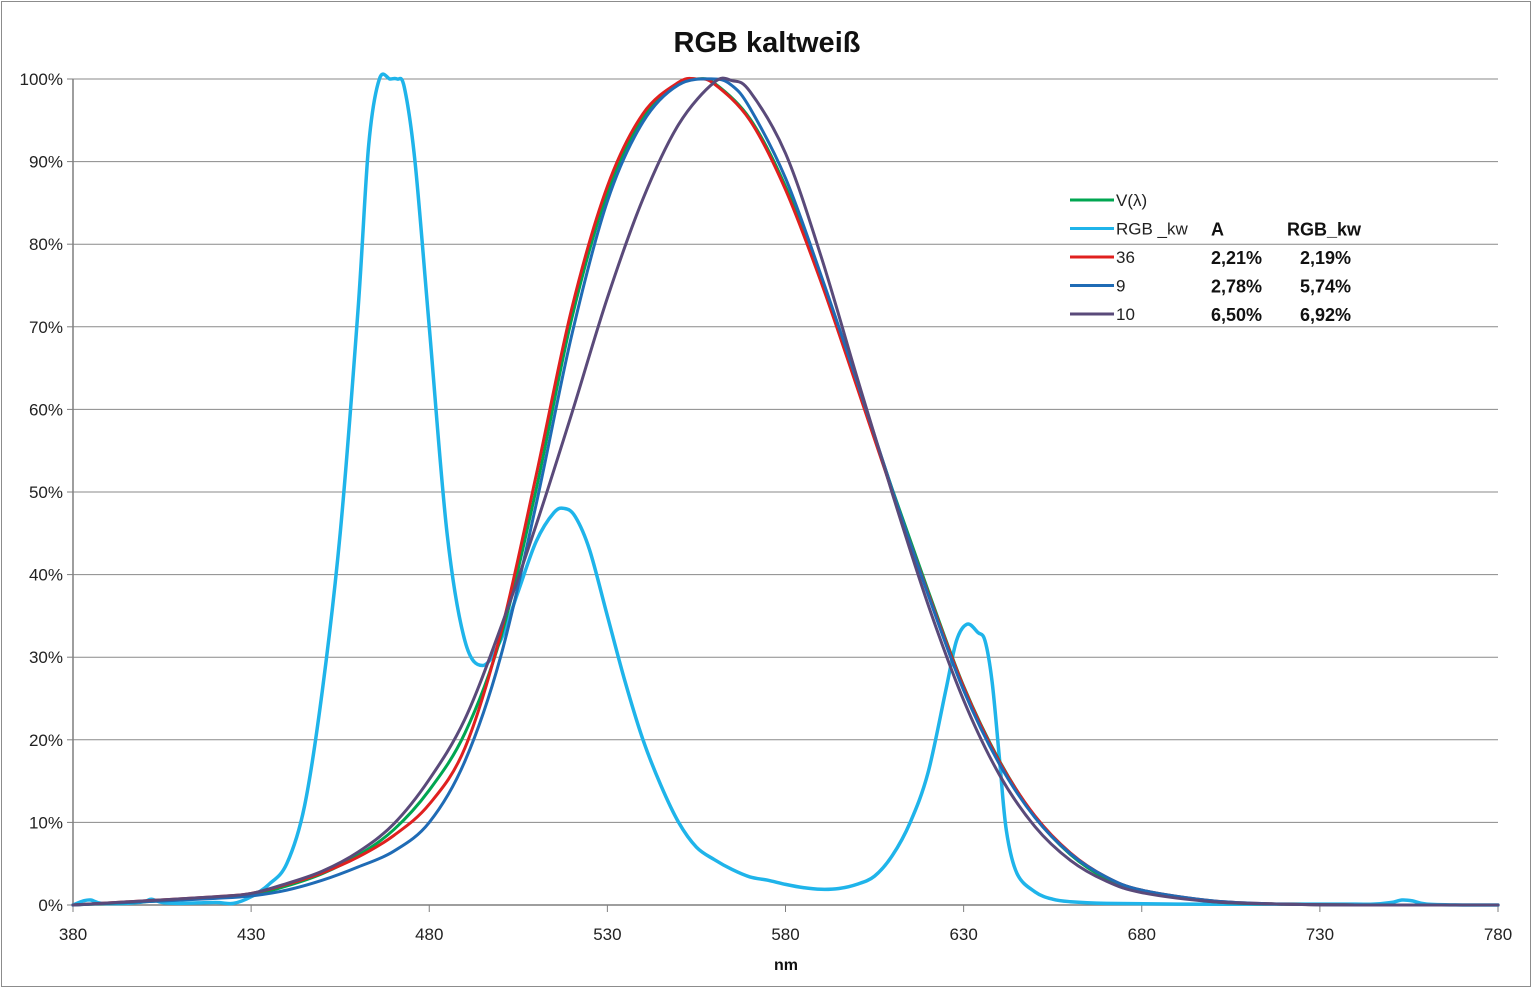 Image resolution: width=1534 pixels, height=990 pixels. What do you see at coordinates (46, 409) in the screenshot?
I see `y-tick-label: 60%` at bounding box center [46, 409].